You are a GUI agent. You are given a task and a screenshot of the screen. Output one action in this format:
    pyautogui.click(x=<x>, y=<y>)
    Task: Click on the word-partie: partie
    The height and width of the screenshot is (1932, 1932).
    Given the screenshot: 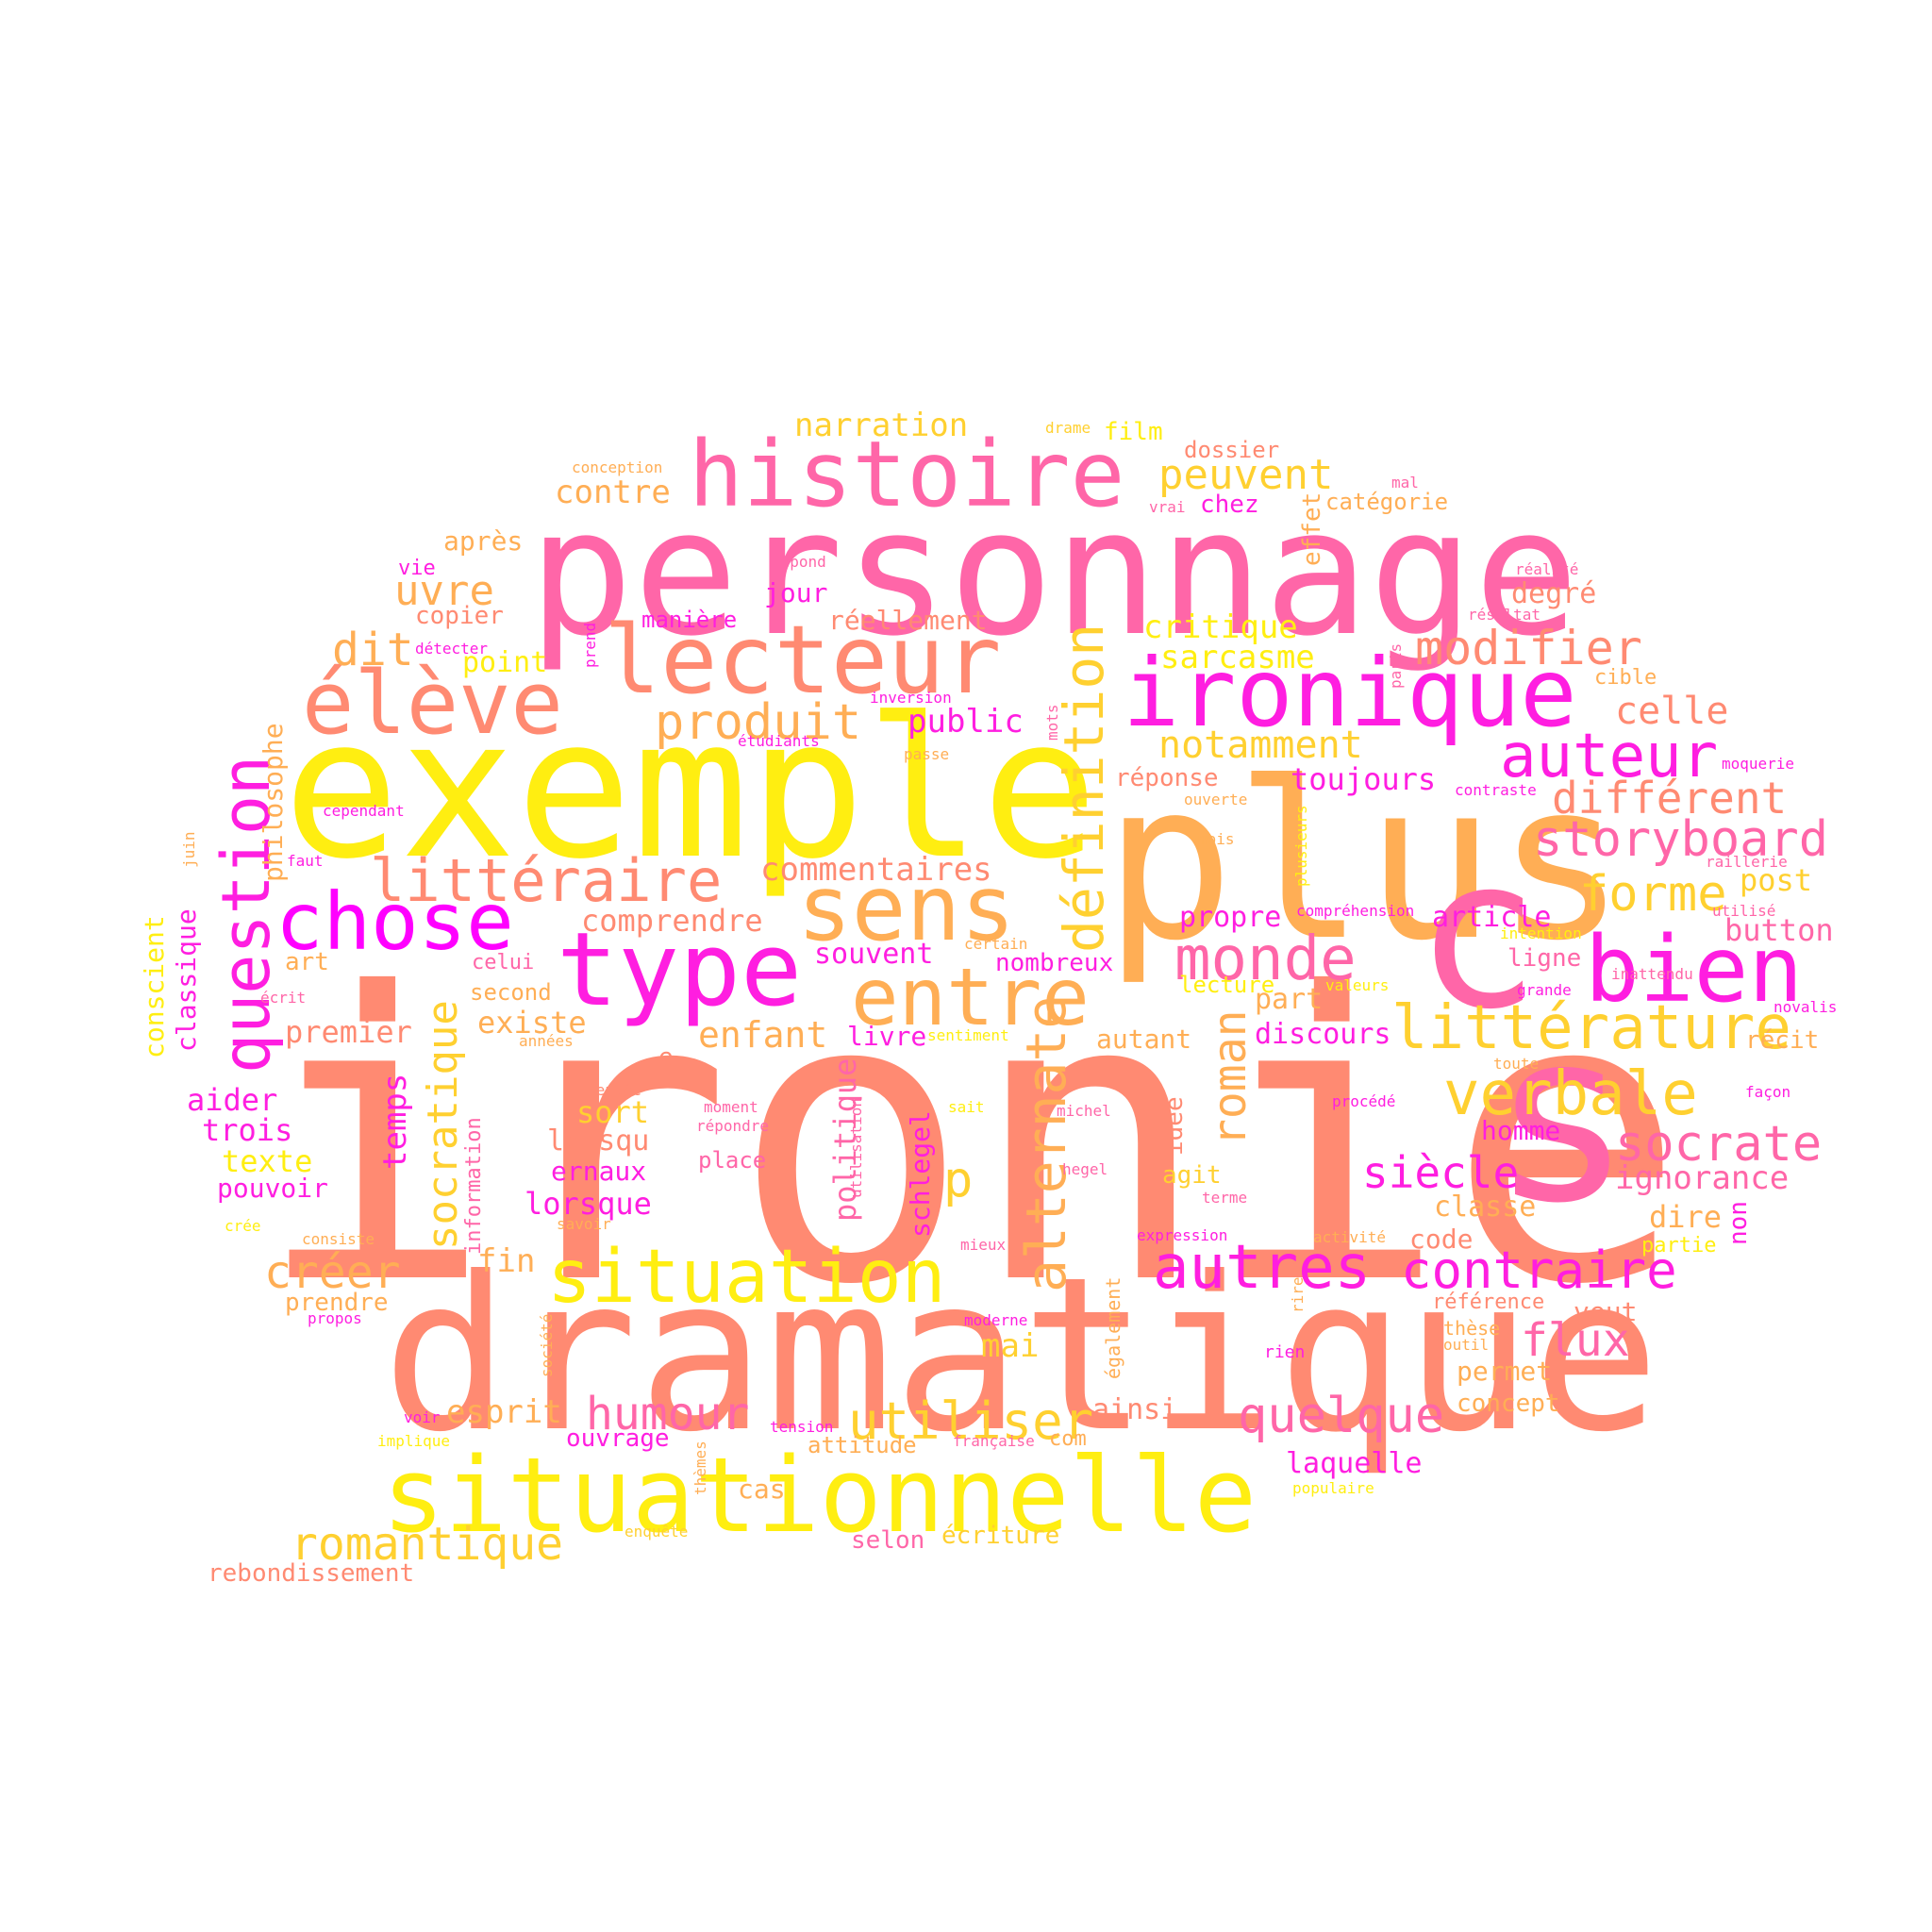 What is the action you would take?
    pyautogui.click(x=1679, y=1245)
    